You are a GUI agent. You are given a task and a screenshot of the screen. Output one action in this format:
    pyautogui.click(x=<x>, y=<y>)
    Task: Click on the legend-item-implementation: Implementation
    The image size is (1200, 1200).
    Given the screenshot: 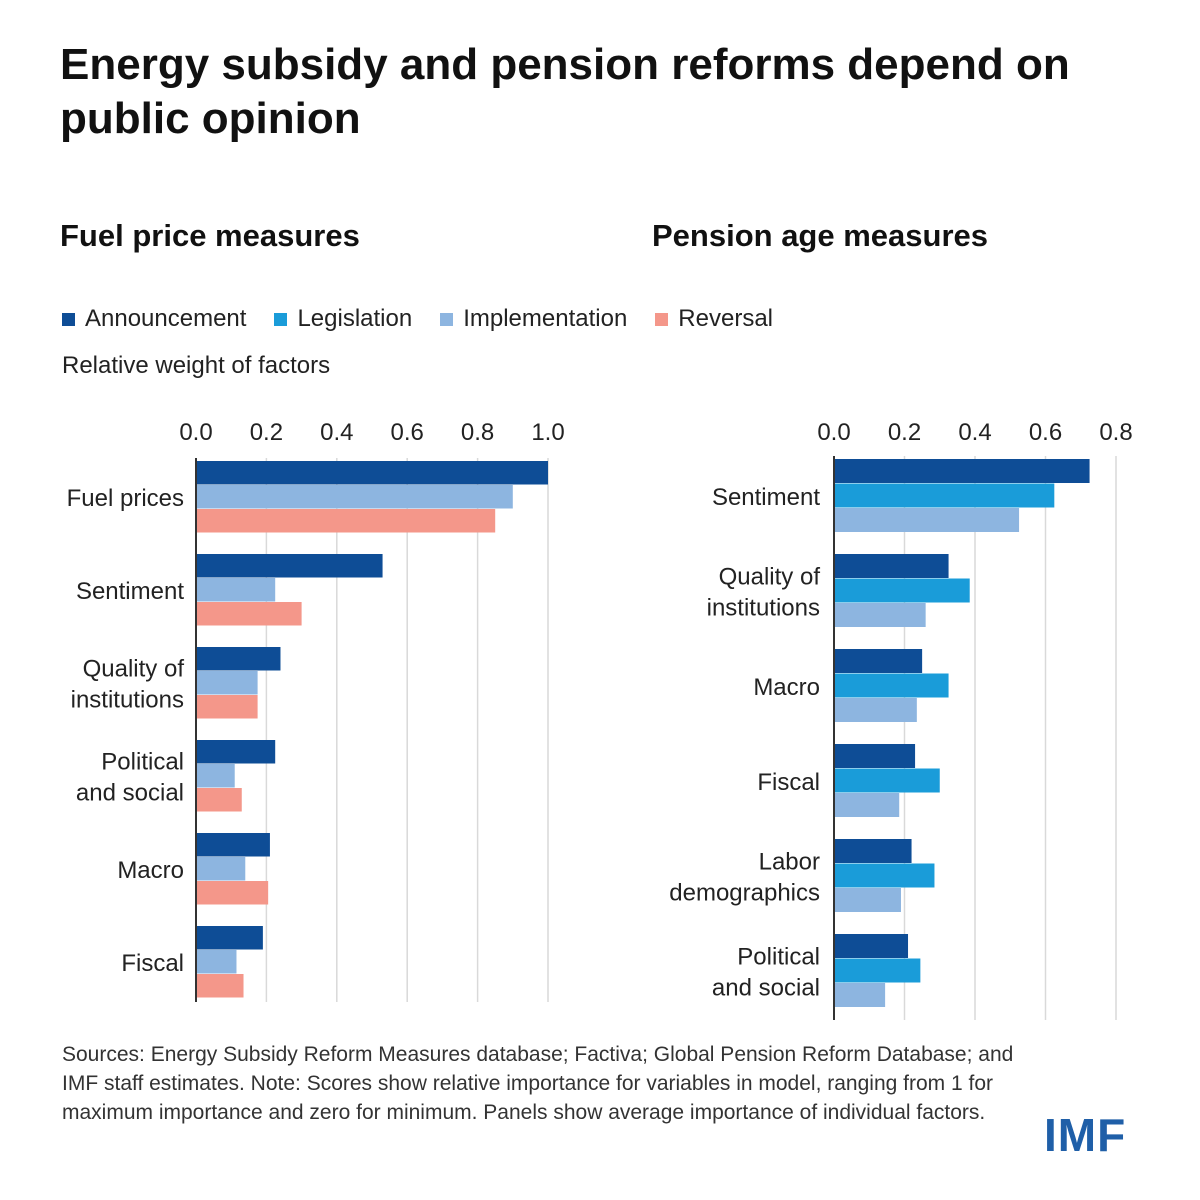 What is the action you would take?
    pyautogui.click(x=533, y=319)
    